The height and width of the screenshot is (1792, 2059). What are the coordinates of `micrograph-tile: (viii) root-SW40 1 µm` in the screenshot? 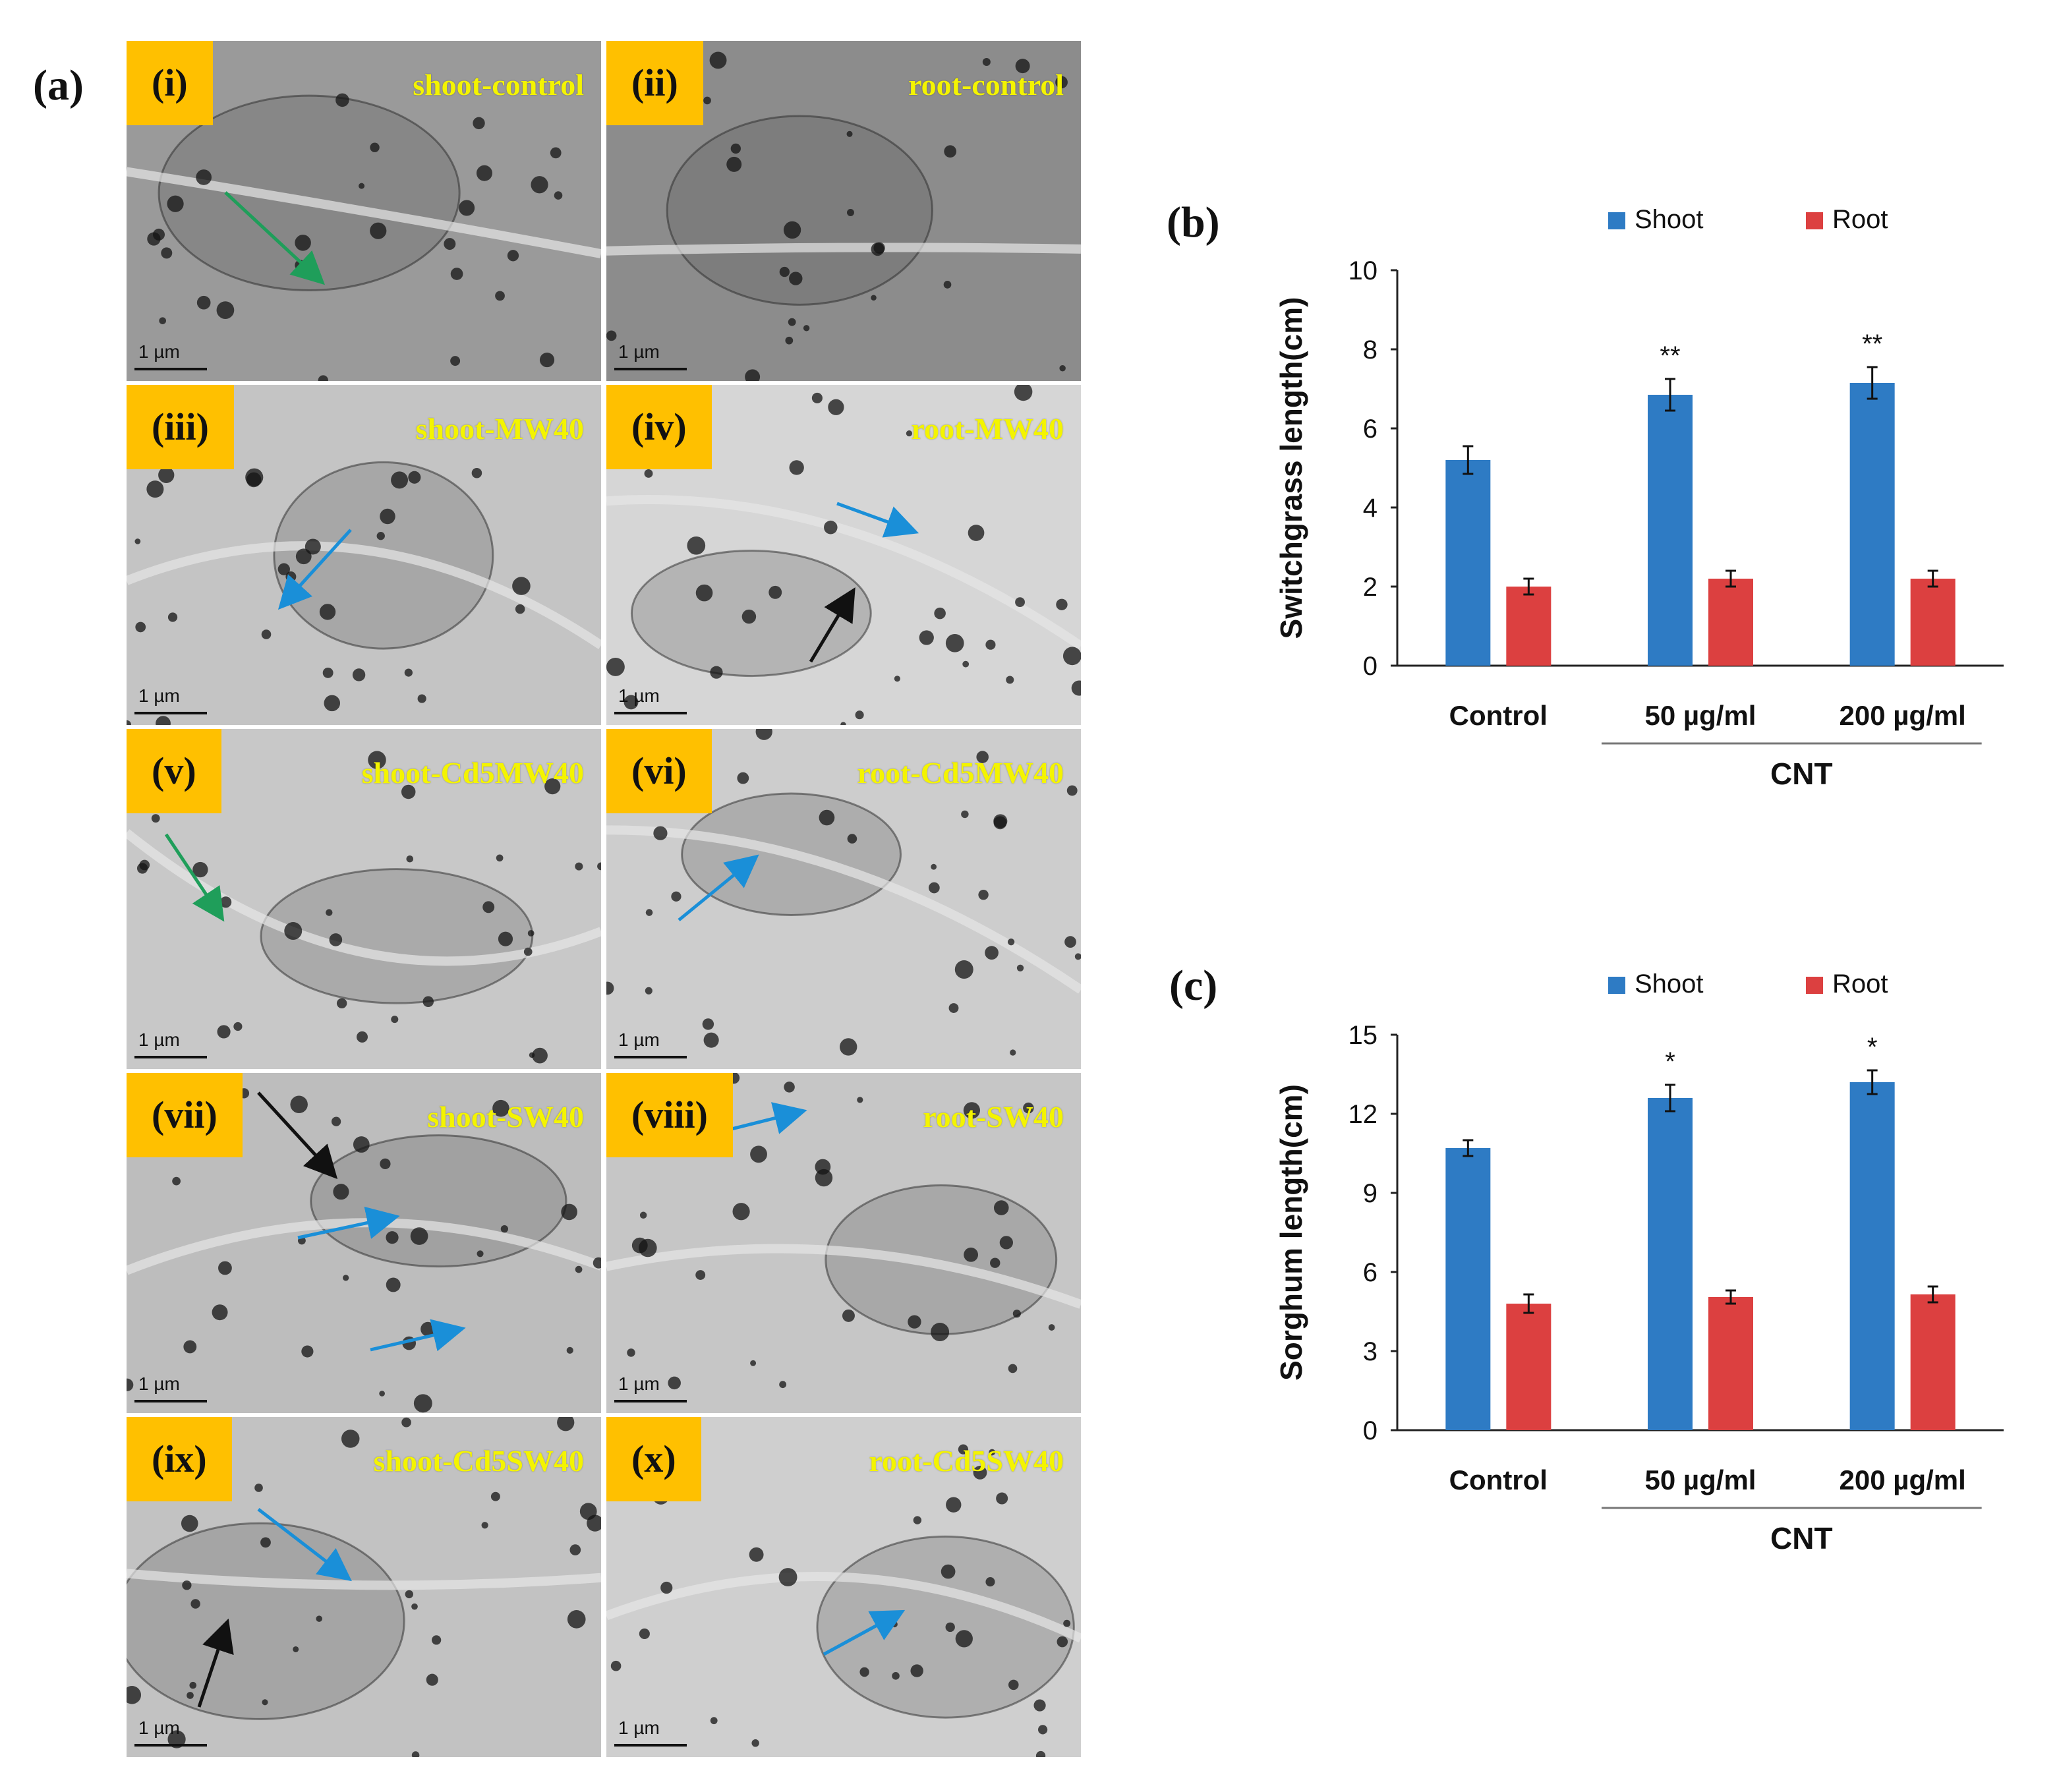 It's located at (843, 1243).